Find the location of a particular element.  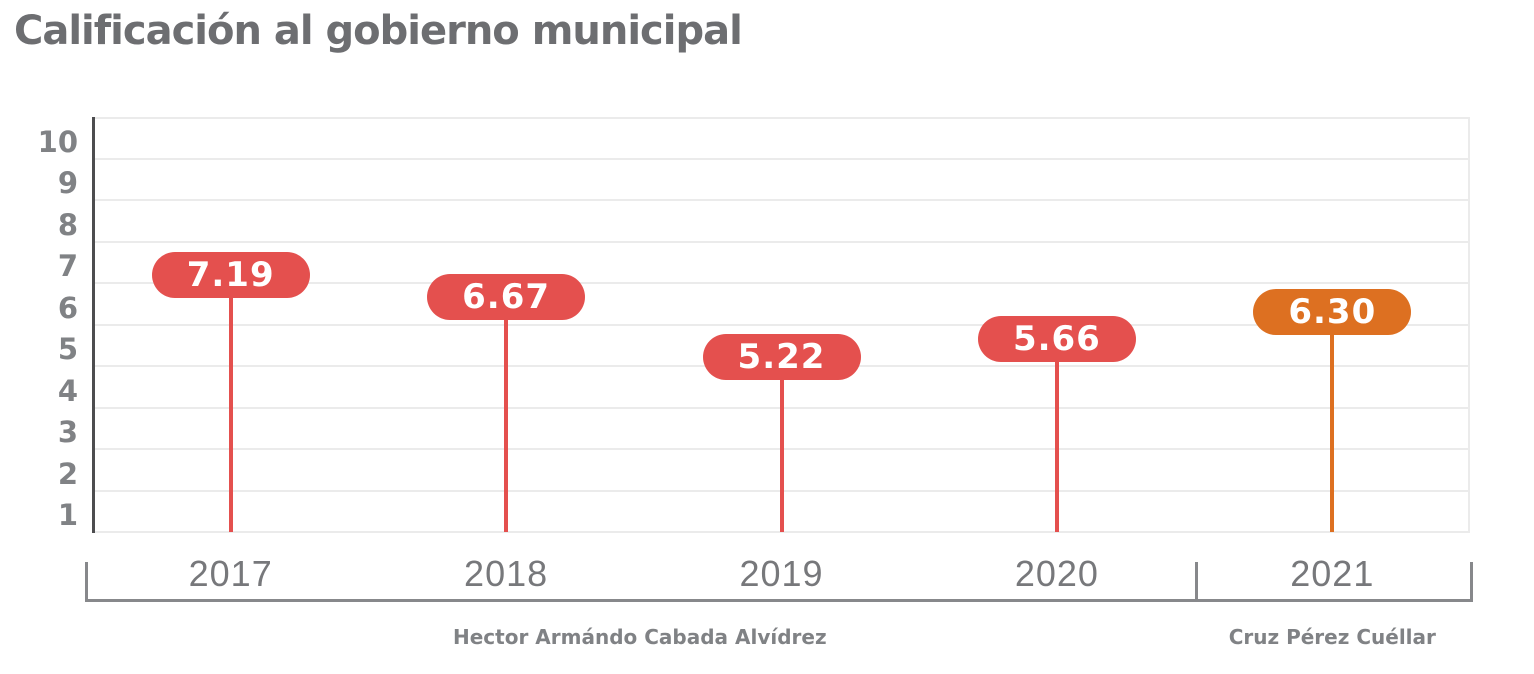

y-tick-label: 5 is located at coordinates (67, 349).